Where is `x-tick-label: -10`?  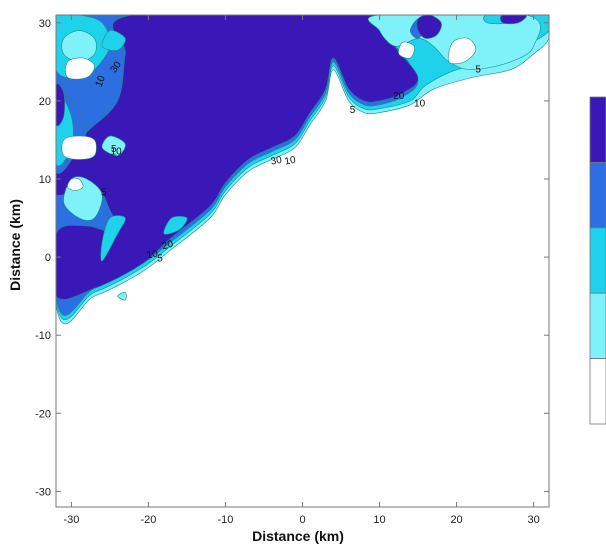
x-tick-label: -10 is located at coordinates (226, 520).